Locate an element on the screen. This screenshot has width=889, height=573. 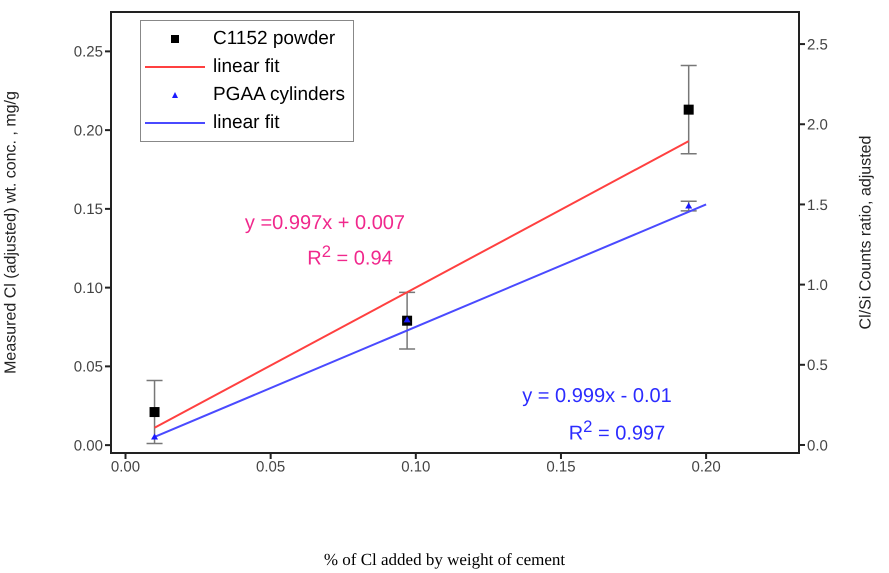
annotation: y =0.997x + 0.007 is located at coordinates (325, 223).